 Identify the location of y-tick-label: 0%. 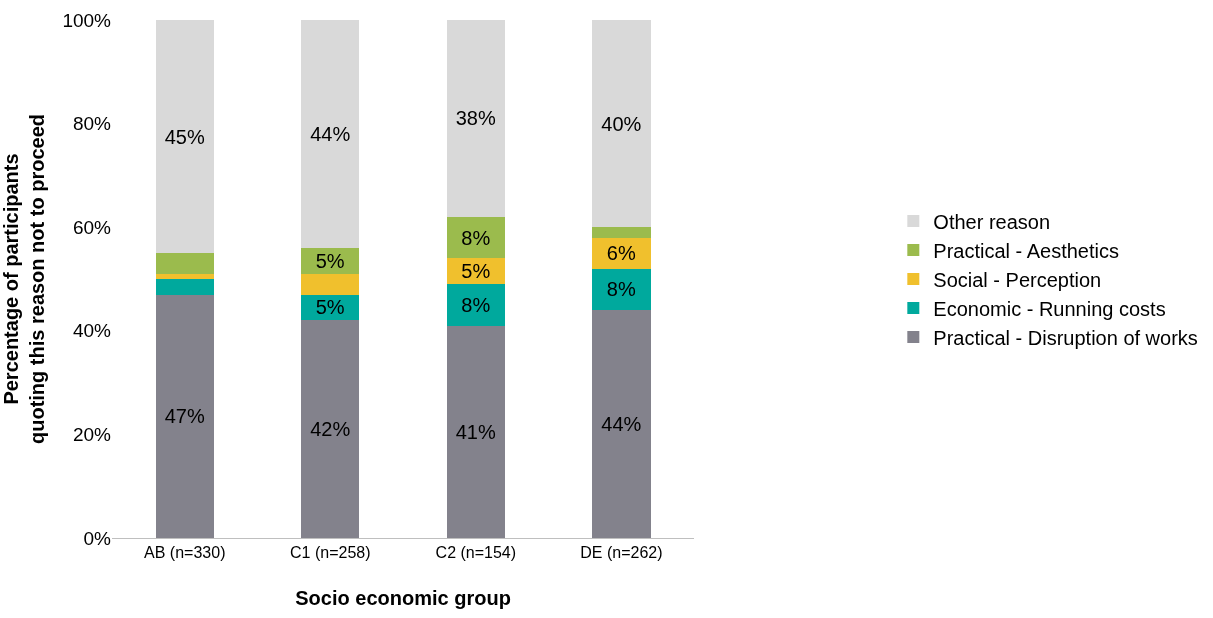
(97, 538).